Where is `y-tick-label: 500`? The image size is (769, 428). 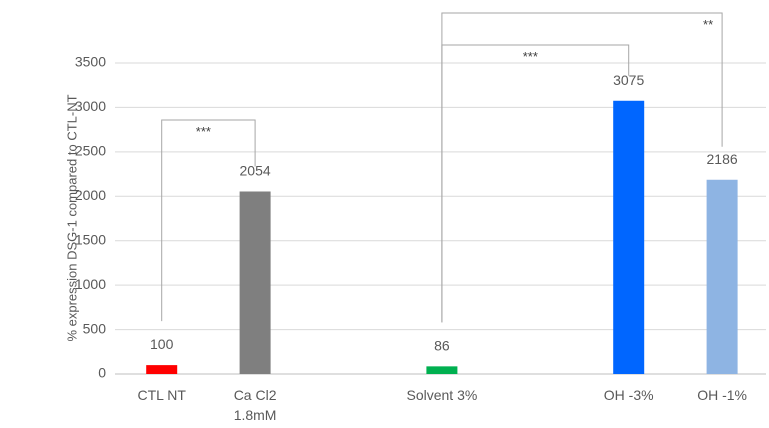
y-tick-label: 500 is located at coordinates (95, 328).